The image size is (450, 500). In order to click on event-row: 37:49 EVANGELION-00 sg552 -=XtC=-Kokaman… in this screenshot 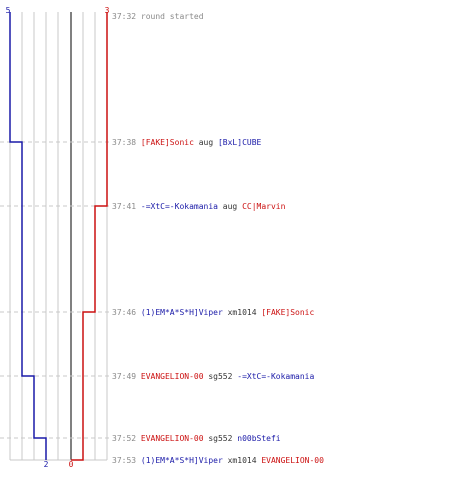, I will do `click(213, 376)`.